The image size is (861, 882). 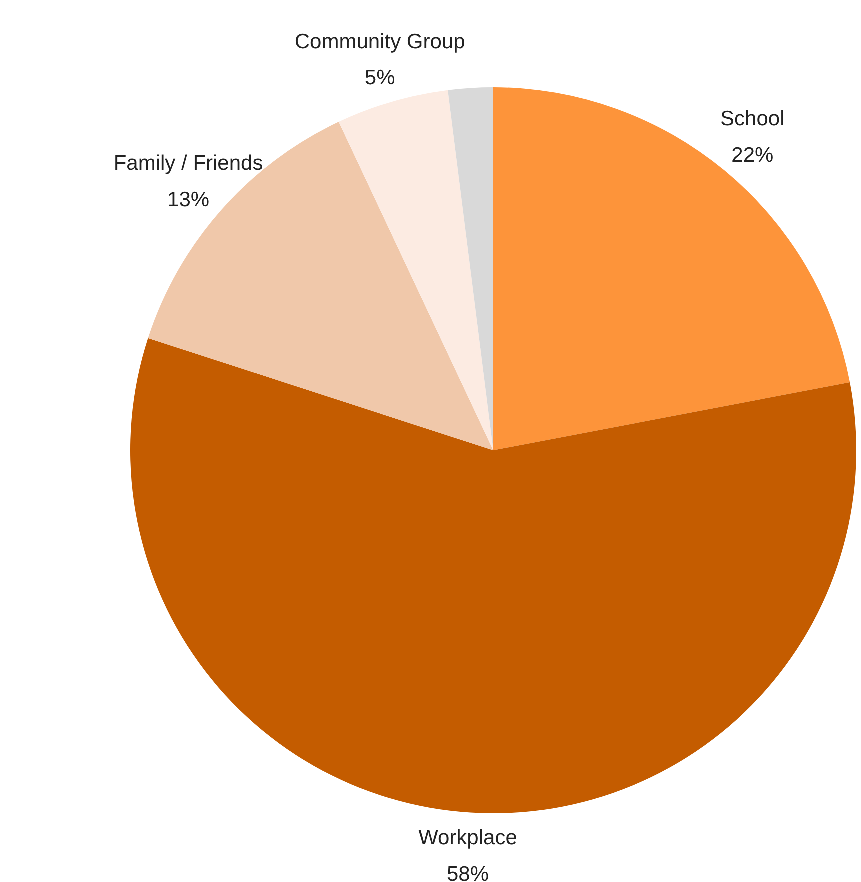 I want to click on data-label: 58%, so click(x=467, y=872).